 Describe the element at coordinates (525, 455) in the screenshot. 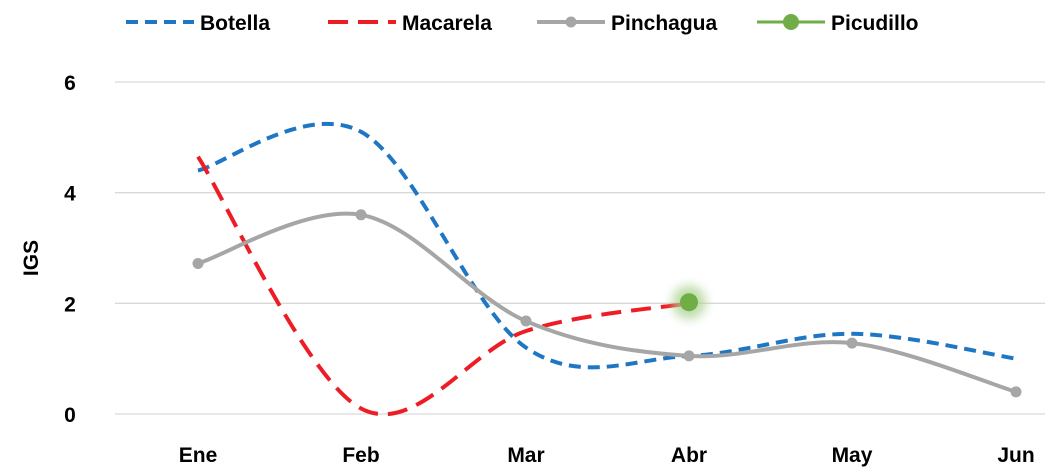

I see `x-tick-label: Mar` at that location.